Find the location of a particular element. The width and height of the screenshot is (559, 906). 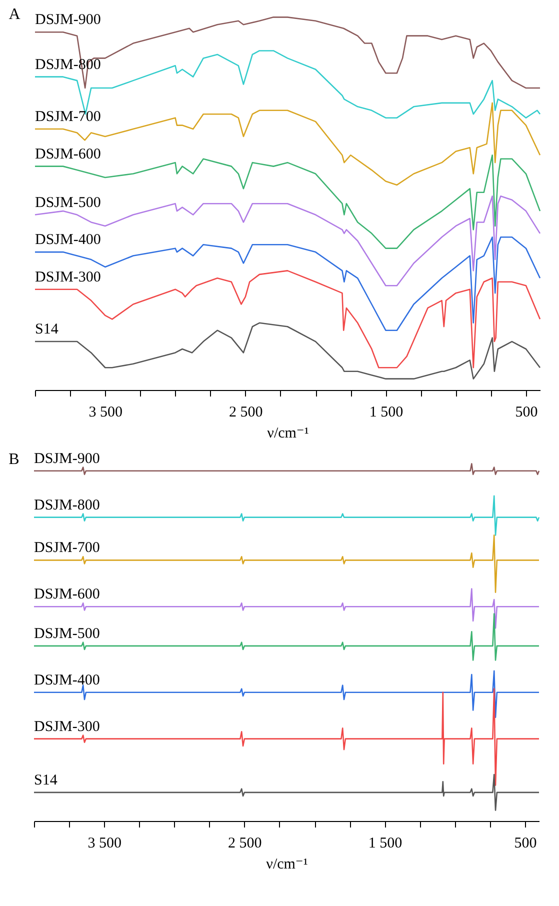

chart-title: A is located at coordinates (14, 14).